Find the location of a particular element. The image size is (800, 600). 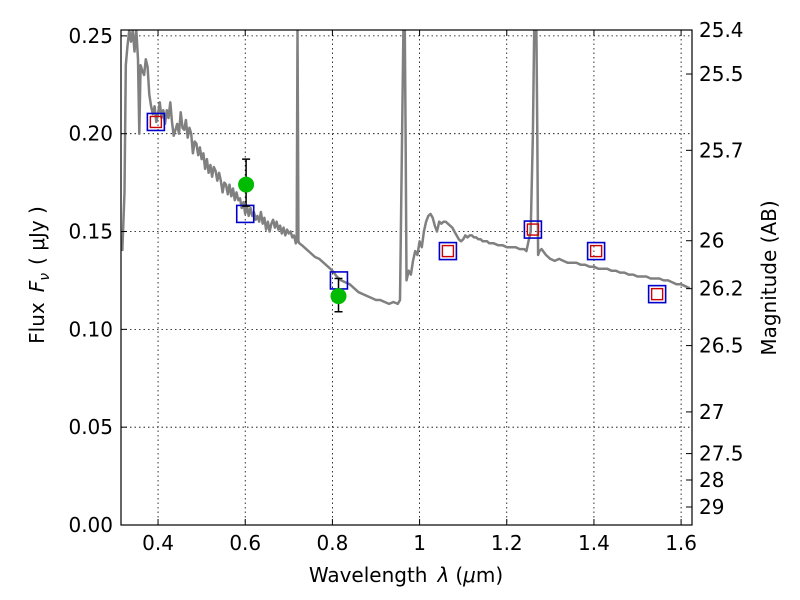

x-axis-symbol: λ is located at coordinates (442, 575).